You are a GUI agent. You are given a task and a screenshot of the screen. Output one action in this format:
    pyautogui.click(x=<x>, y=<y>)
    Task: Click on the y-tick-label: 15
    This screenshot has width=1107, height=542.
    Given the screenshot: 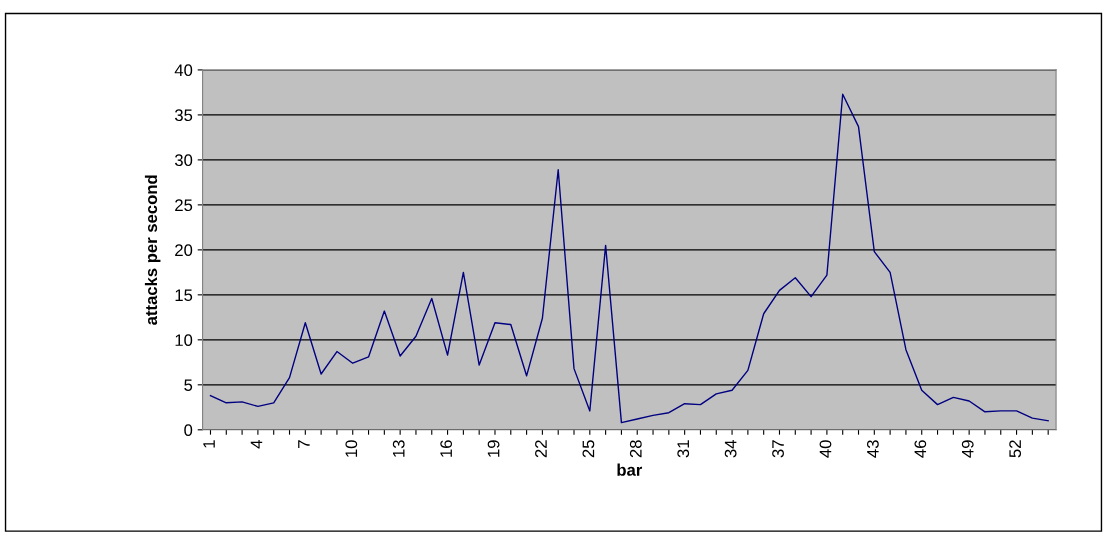 What is the action you would take?
    pyautogui.click(x=184, y=295)
    